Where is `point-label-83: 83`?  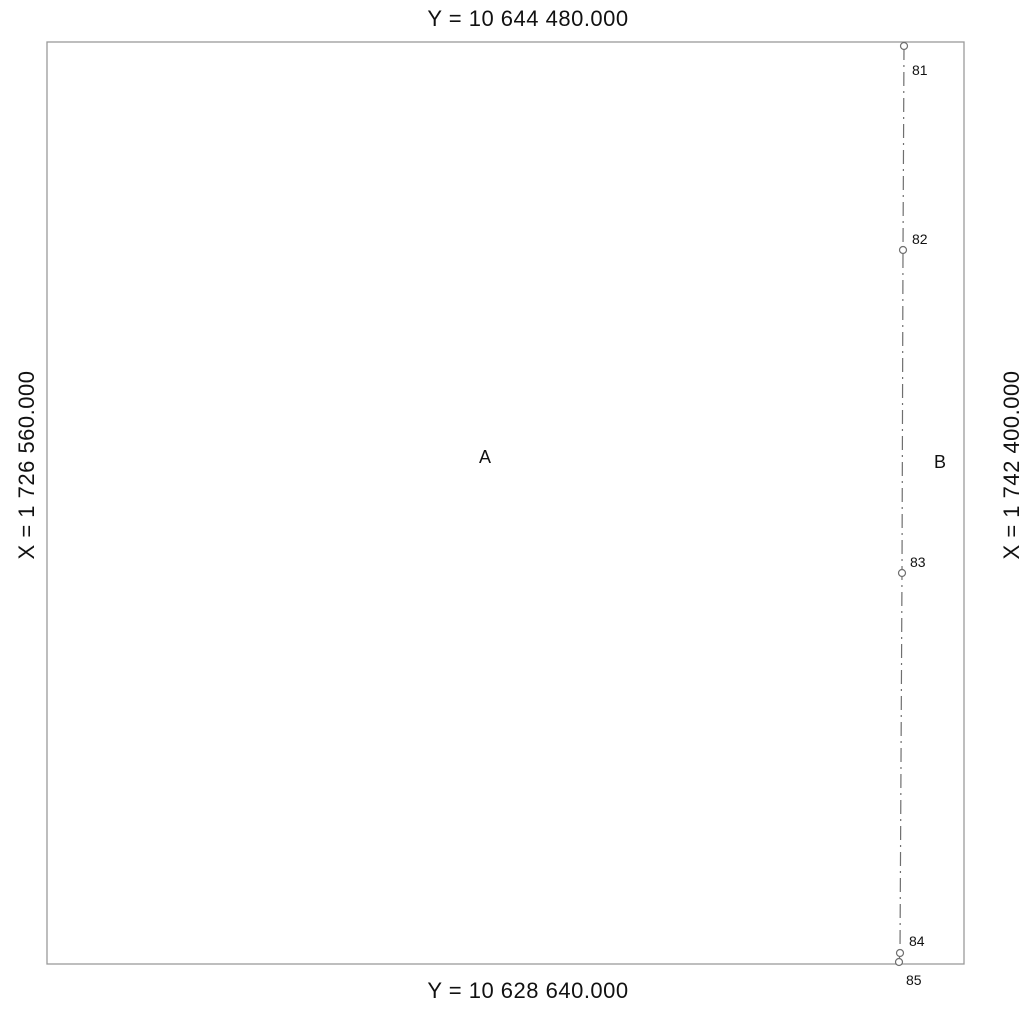 point-label-83: 83 is located at coordinates (918, 562).